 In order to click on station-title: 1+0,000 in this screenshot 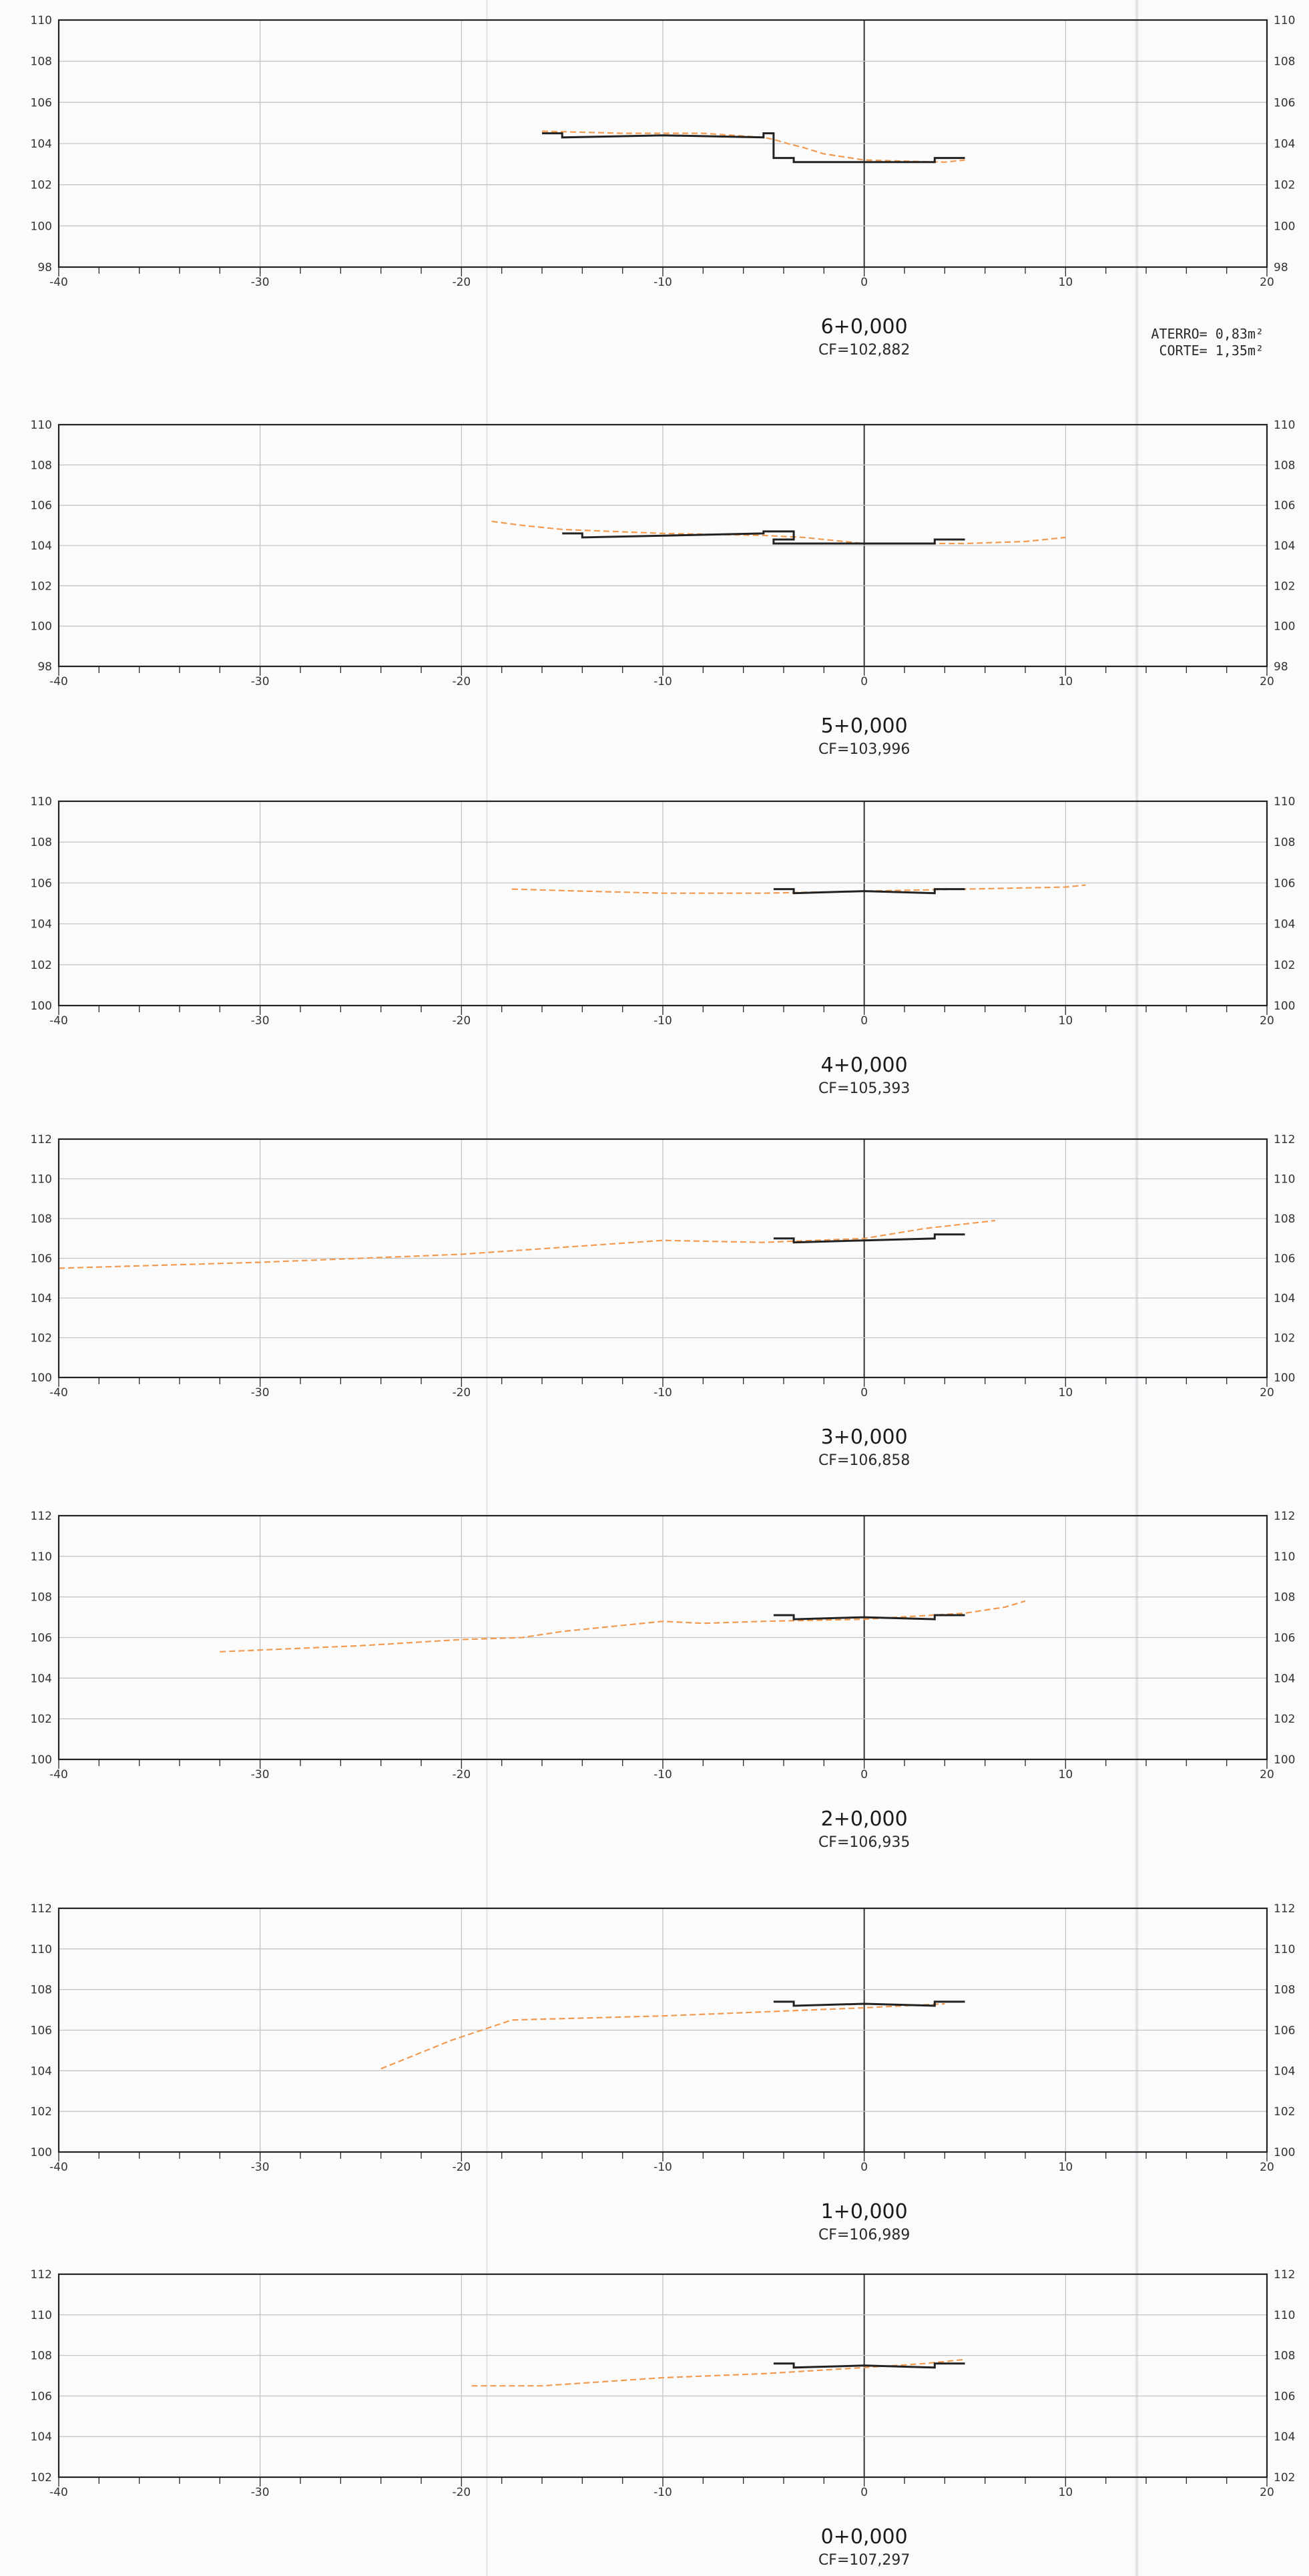, I will do `click(864, 2211)`.